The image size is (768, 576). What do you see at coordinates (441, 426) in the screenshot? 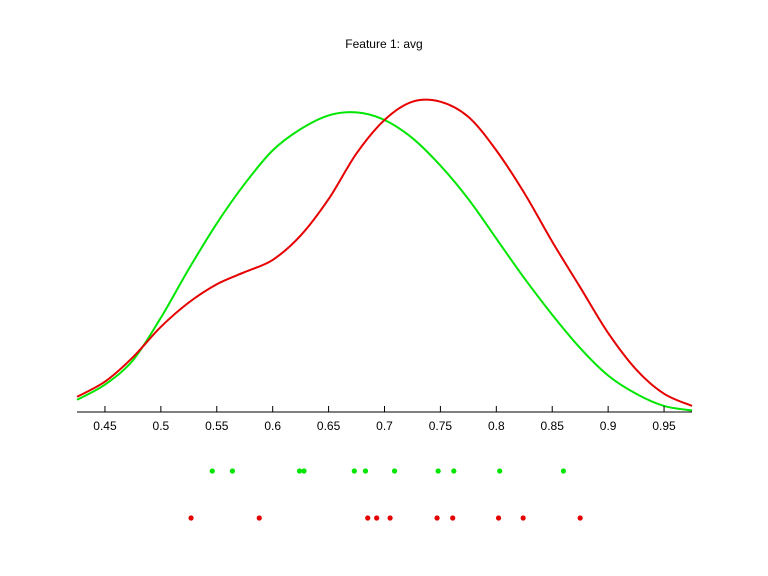
I see `x-tick-label: 0.75` at bounding box center [441, 426].